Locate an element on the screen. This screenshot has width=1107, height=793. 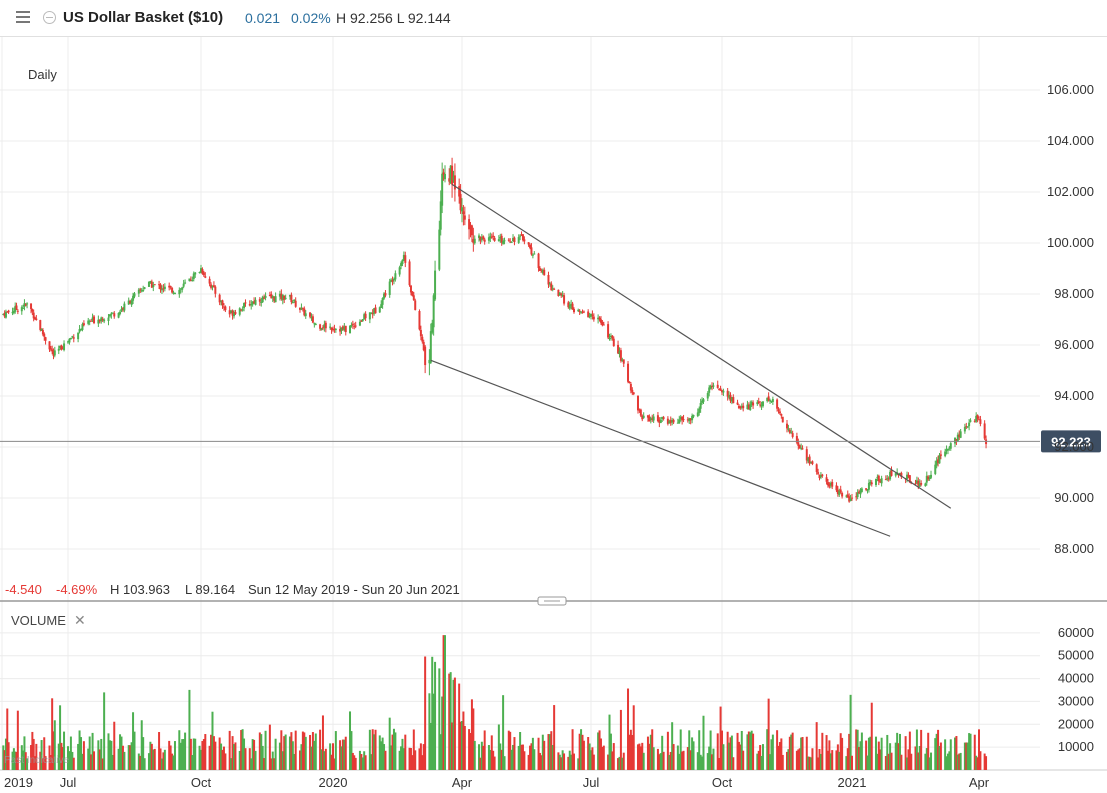
volume-close-icon: ✕ is located at coordinates (80, 621).